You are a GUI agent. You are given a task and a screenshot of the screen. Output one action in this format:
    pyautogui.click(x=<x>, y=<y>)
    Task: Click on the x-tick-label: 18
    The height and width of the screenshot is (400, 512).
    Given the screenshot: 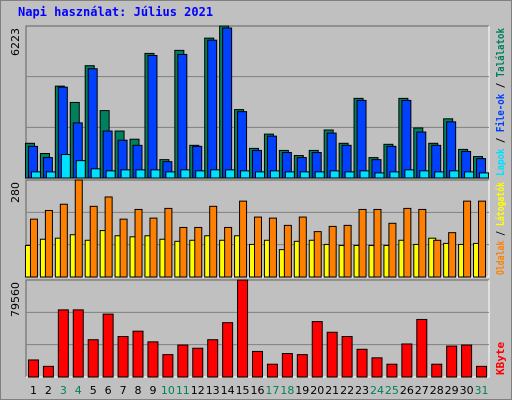 What is the action you would take?
    pyautogui.click(x=287, y=390)
    